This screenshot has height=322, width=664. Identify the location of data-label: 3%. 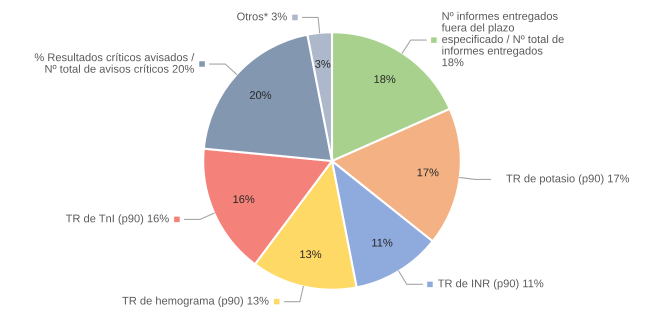
(322, 64).